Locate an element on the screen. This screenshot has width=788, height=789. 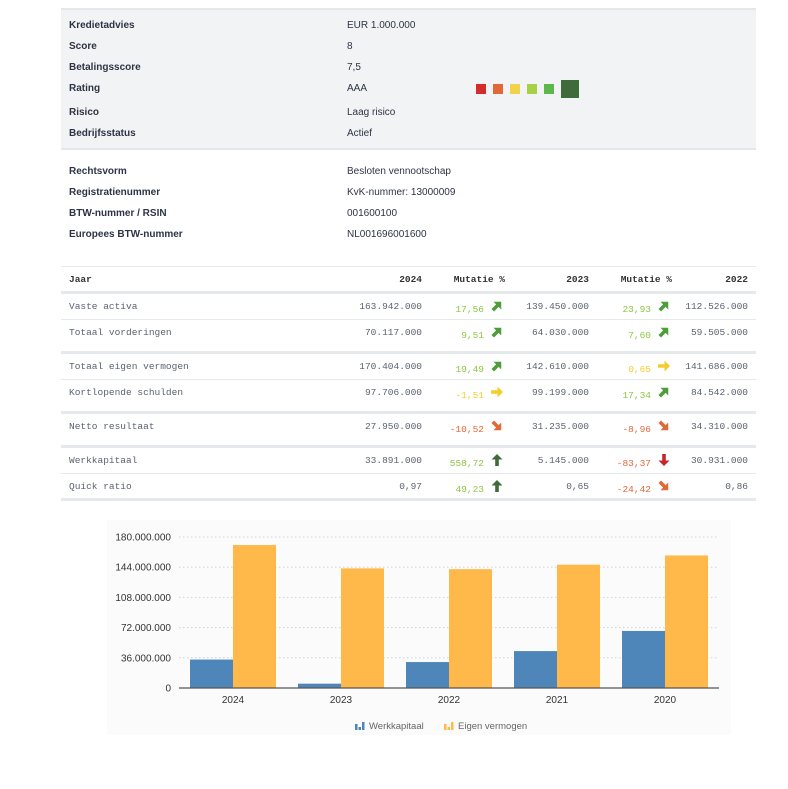
x-tick-label: 2022 is located at coordinates (449, 700).